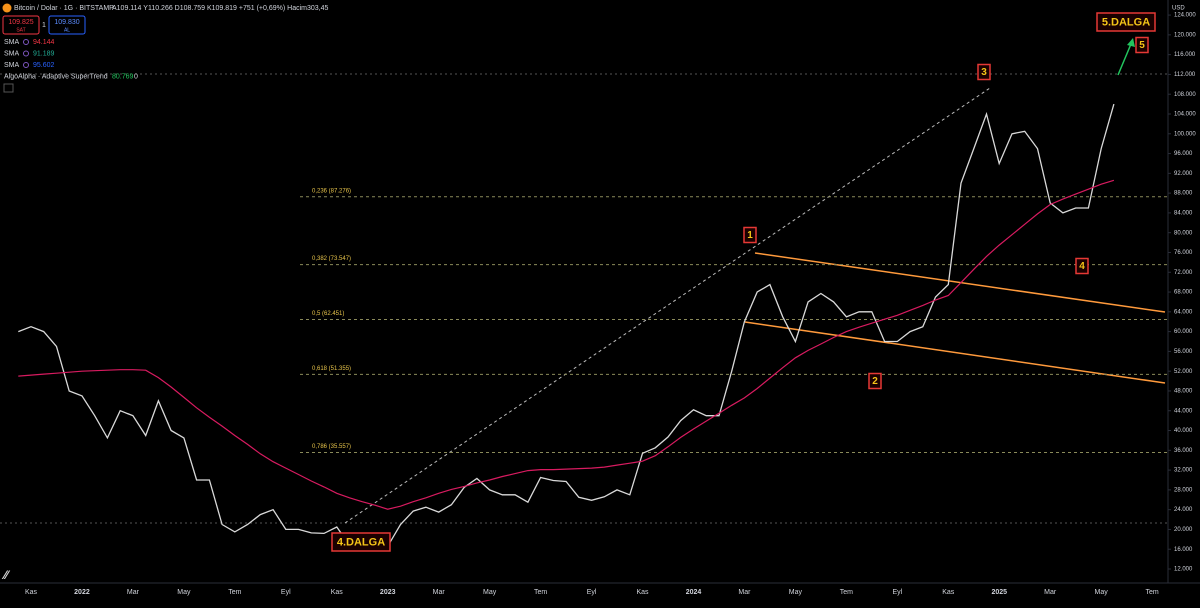  Describe the element at coordinates (44, 25) in the screenshot. I see `quantity: 1` at that location.